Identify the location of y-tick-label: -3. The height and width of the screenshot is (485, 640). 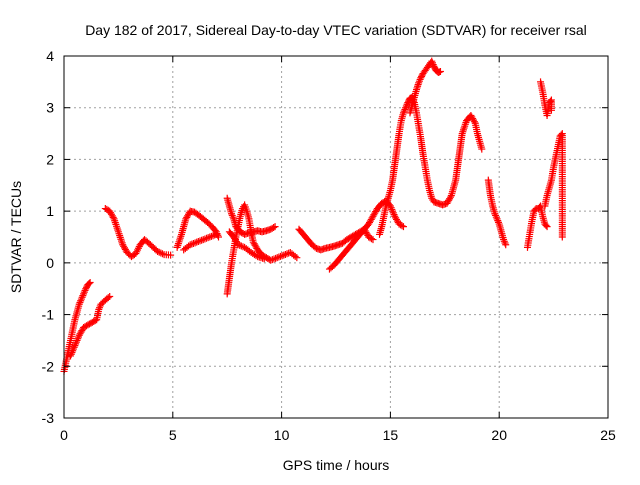
(48, 418).